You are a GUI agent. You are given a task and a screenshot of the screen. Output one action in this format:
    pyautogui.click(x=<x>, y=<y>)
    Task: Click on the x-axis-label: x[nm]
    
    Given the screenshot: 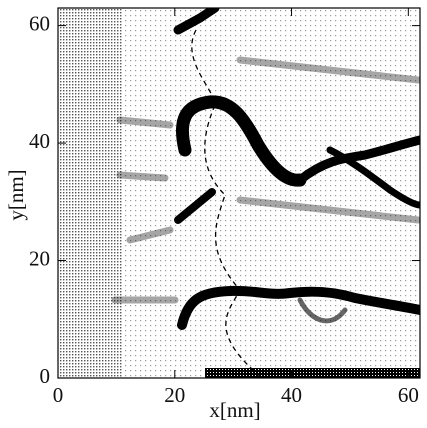 What is the action you would take?
    pyautogui.click(x=234, y=410)
    